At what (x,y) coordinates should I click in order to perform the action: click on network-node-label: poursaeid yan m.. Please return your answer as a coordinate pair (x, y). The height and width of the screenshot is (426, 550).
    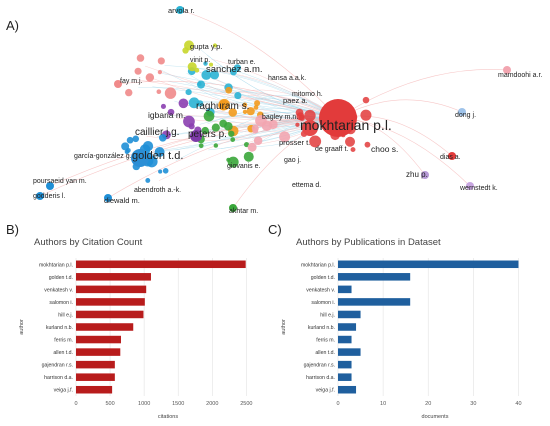
    Looking at the image, I should click on (60, 181).